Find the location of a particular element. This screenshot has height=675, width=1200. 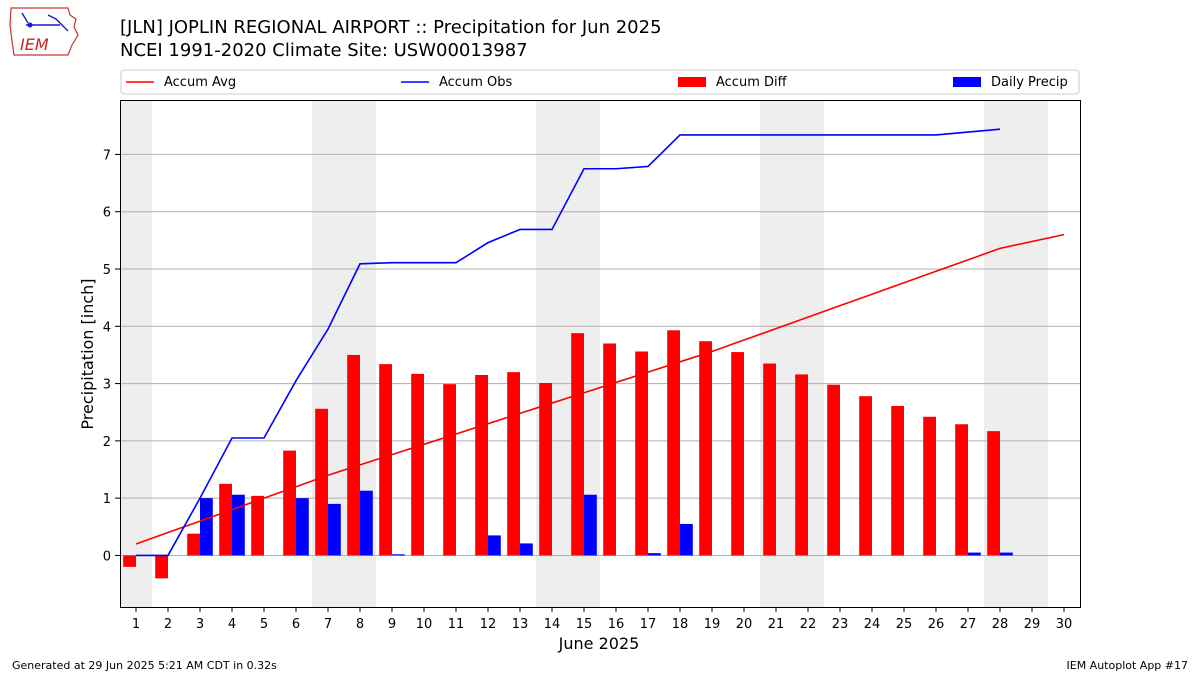

x-tick-label-24: 24 is located at coordinates (872, 624).